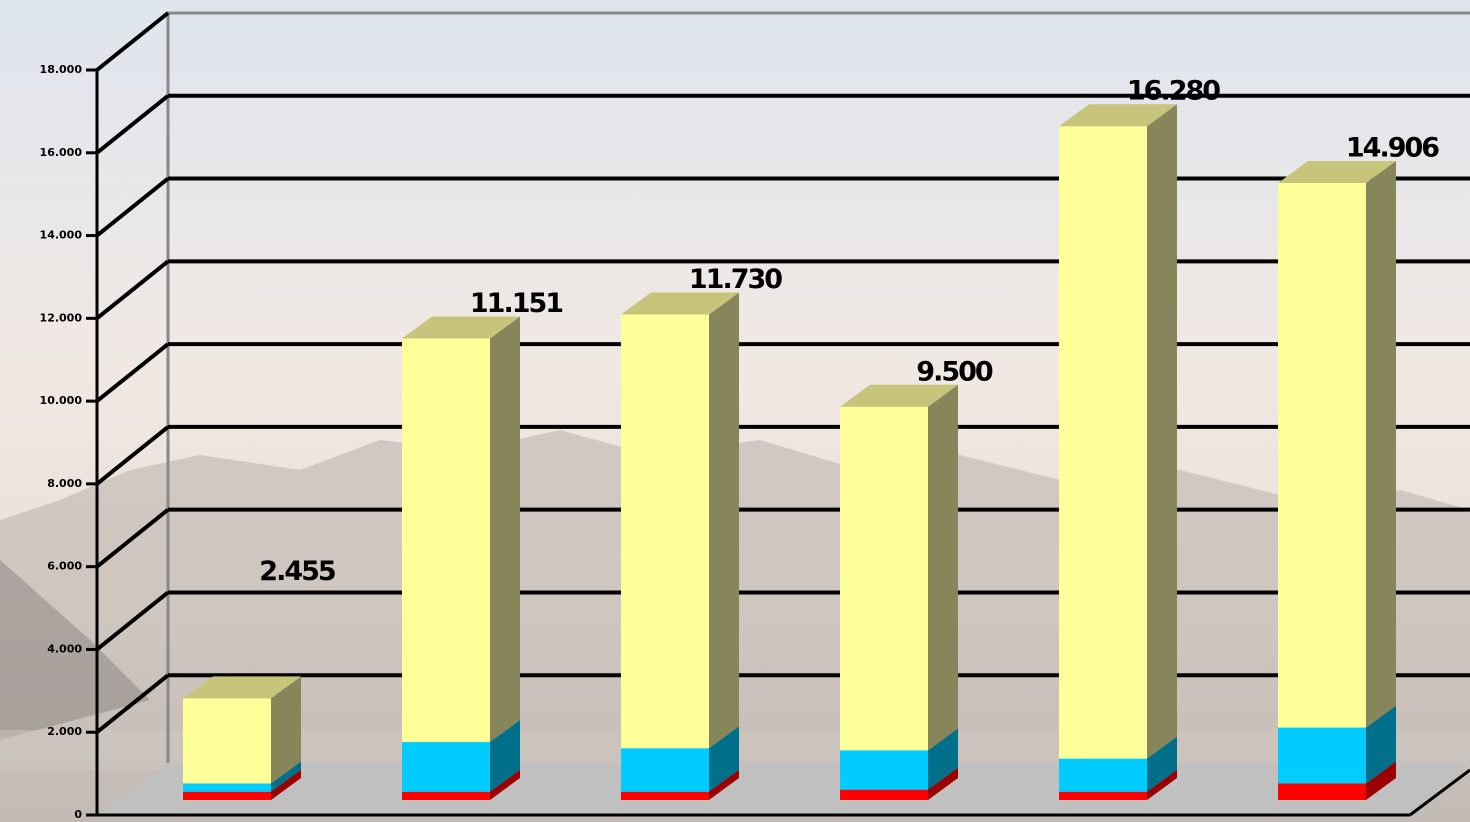  Describe the element at coordinates (1392, 148) in the screenshot. I see `total-label: 14.906` at that location.